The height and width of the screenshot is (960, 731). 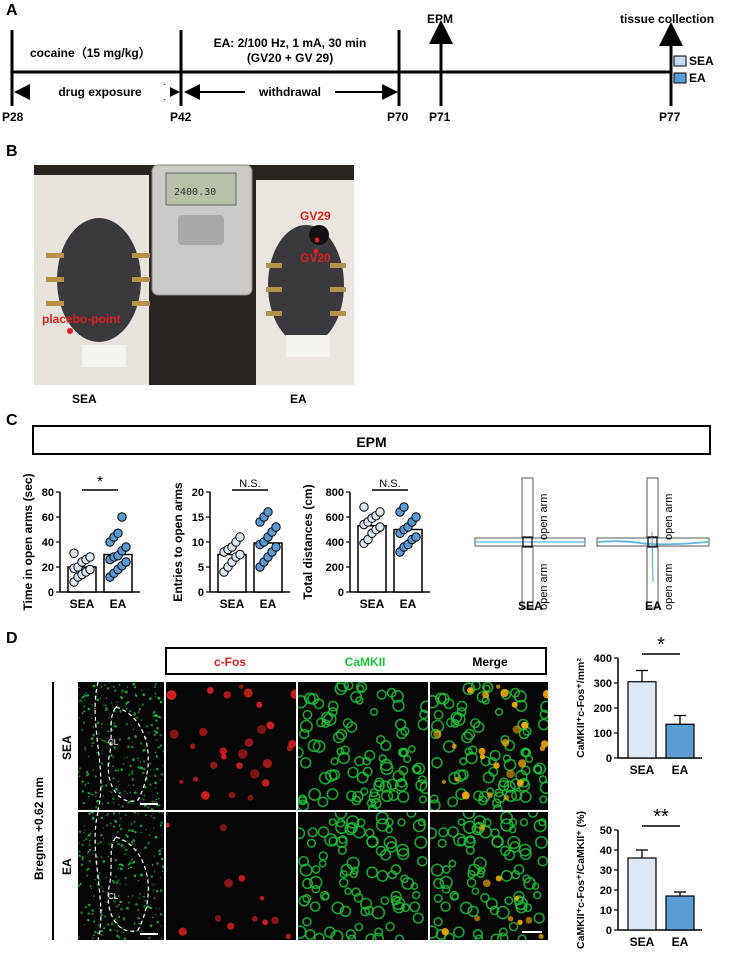 I want to click on x-tick-label: EA, so click(x=408, y=604).